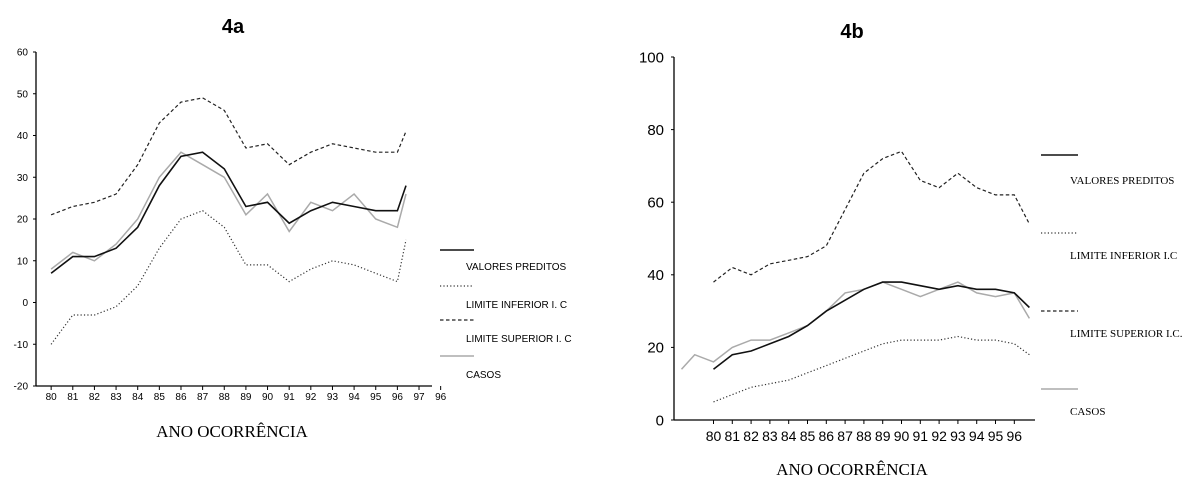  I want to click on chart-4b-y-tick-label: 80, so click(655, 130).